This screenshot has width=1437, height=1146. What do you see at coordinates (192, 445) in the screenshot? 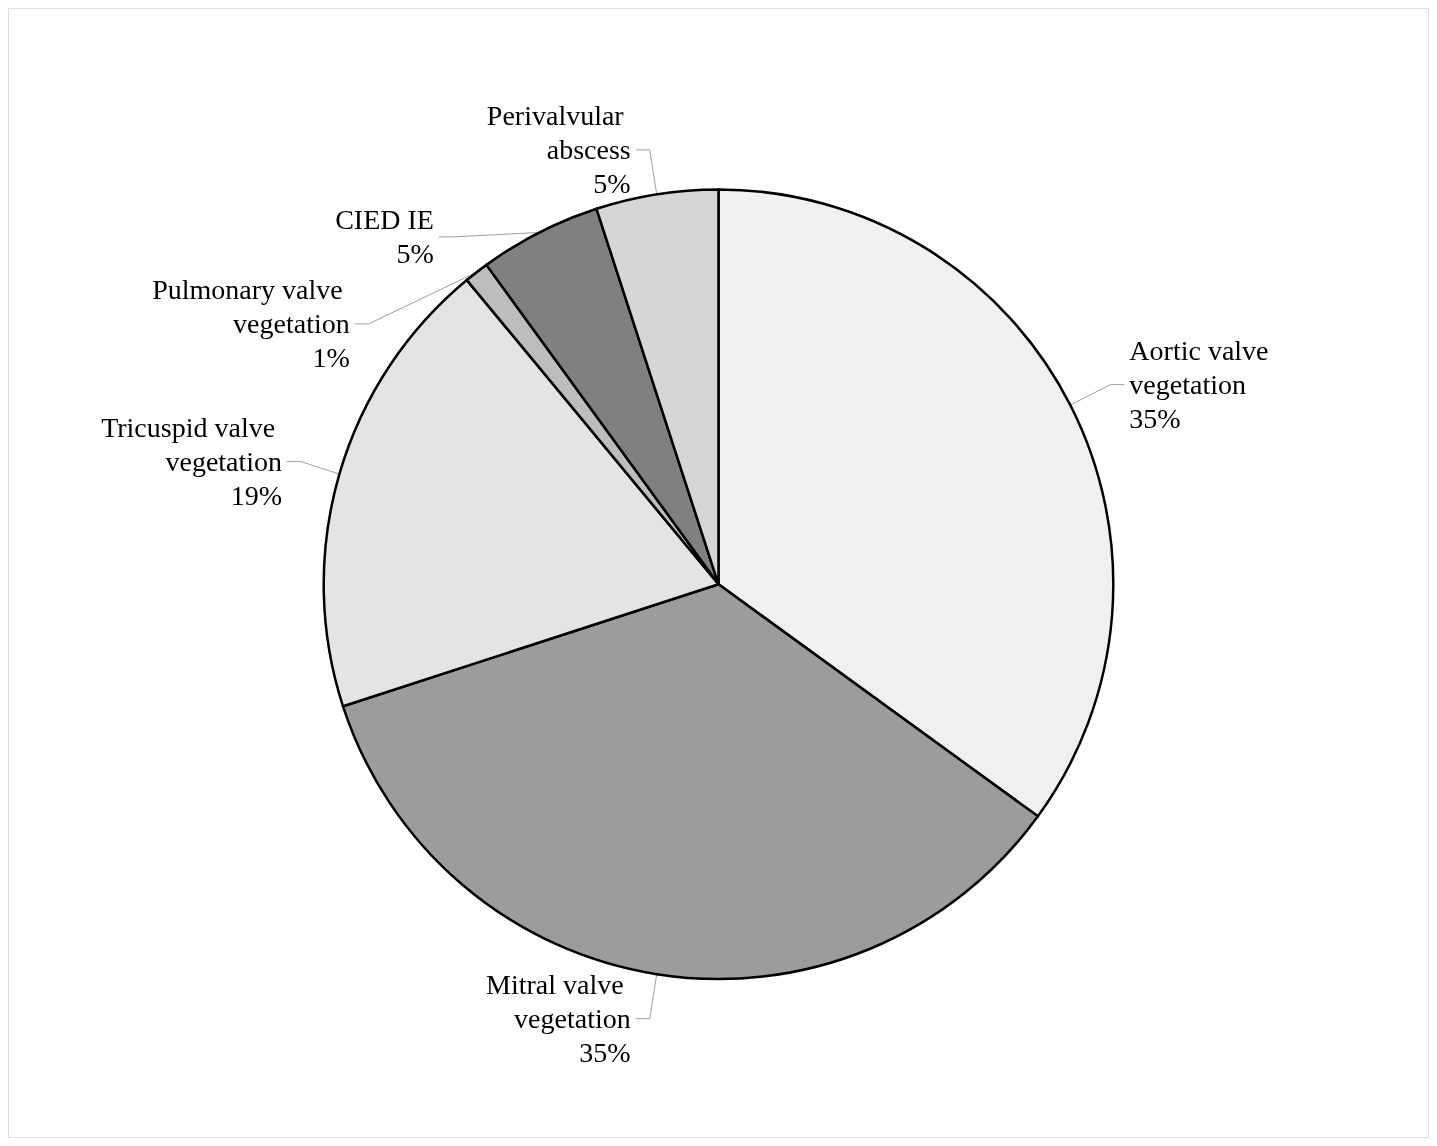
I see `slice-label: Tricuspid valve vegetation` at bounding box center [192, 445].